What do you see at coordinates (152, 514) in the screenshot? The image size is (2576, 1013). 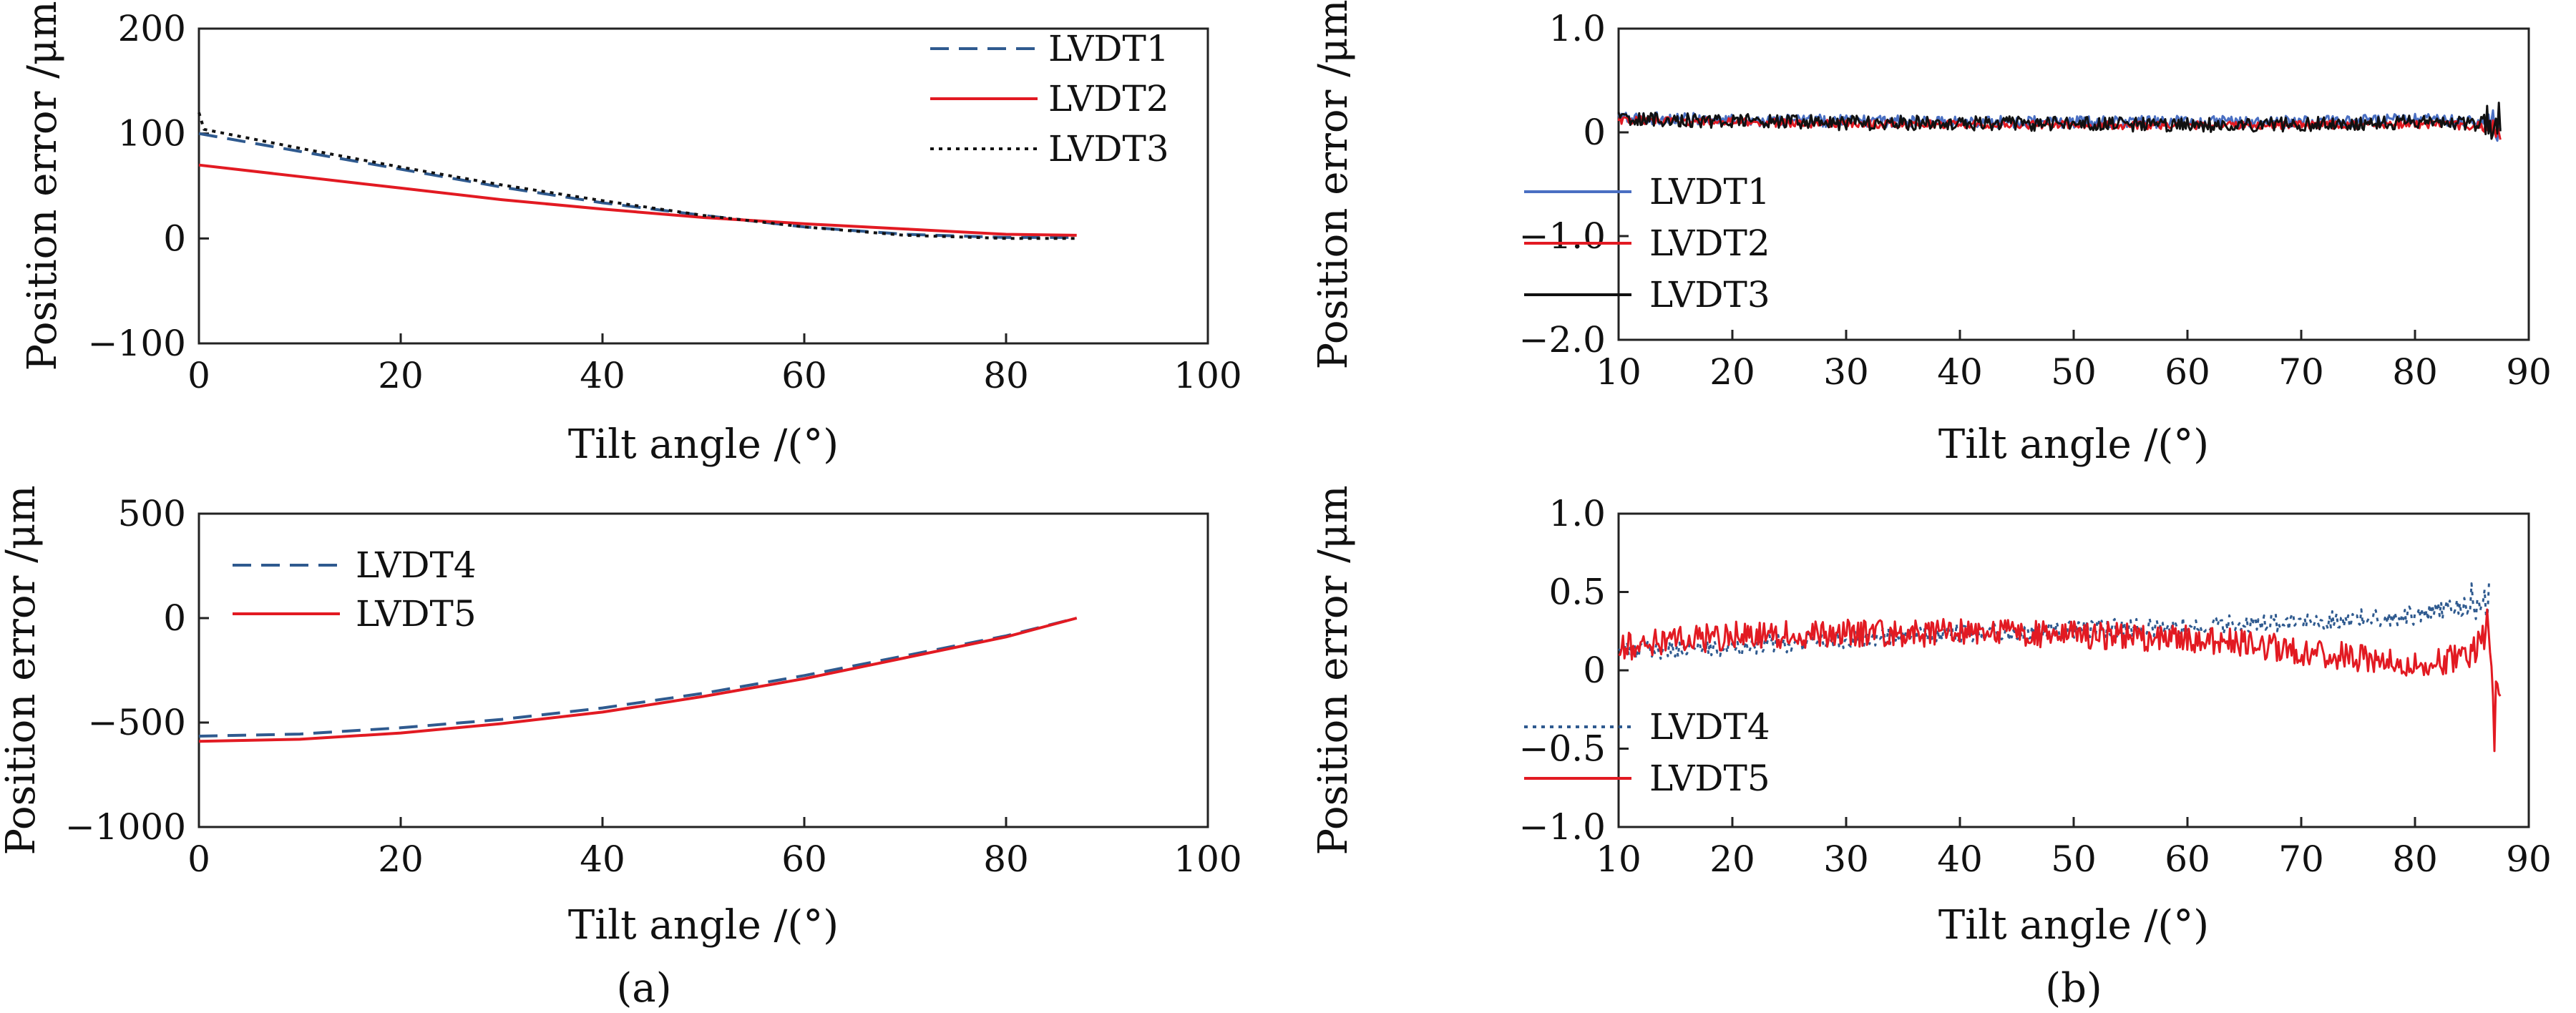 I see `y-tick-label: 500` at bounding box center [152, 514].